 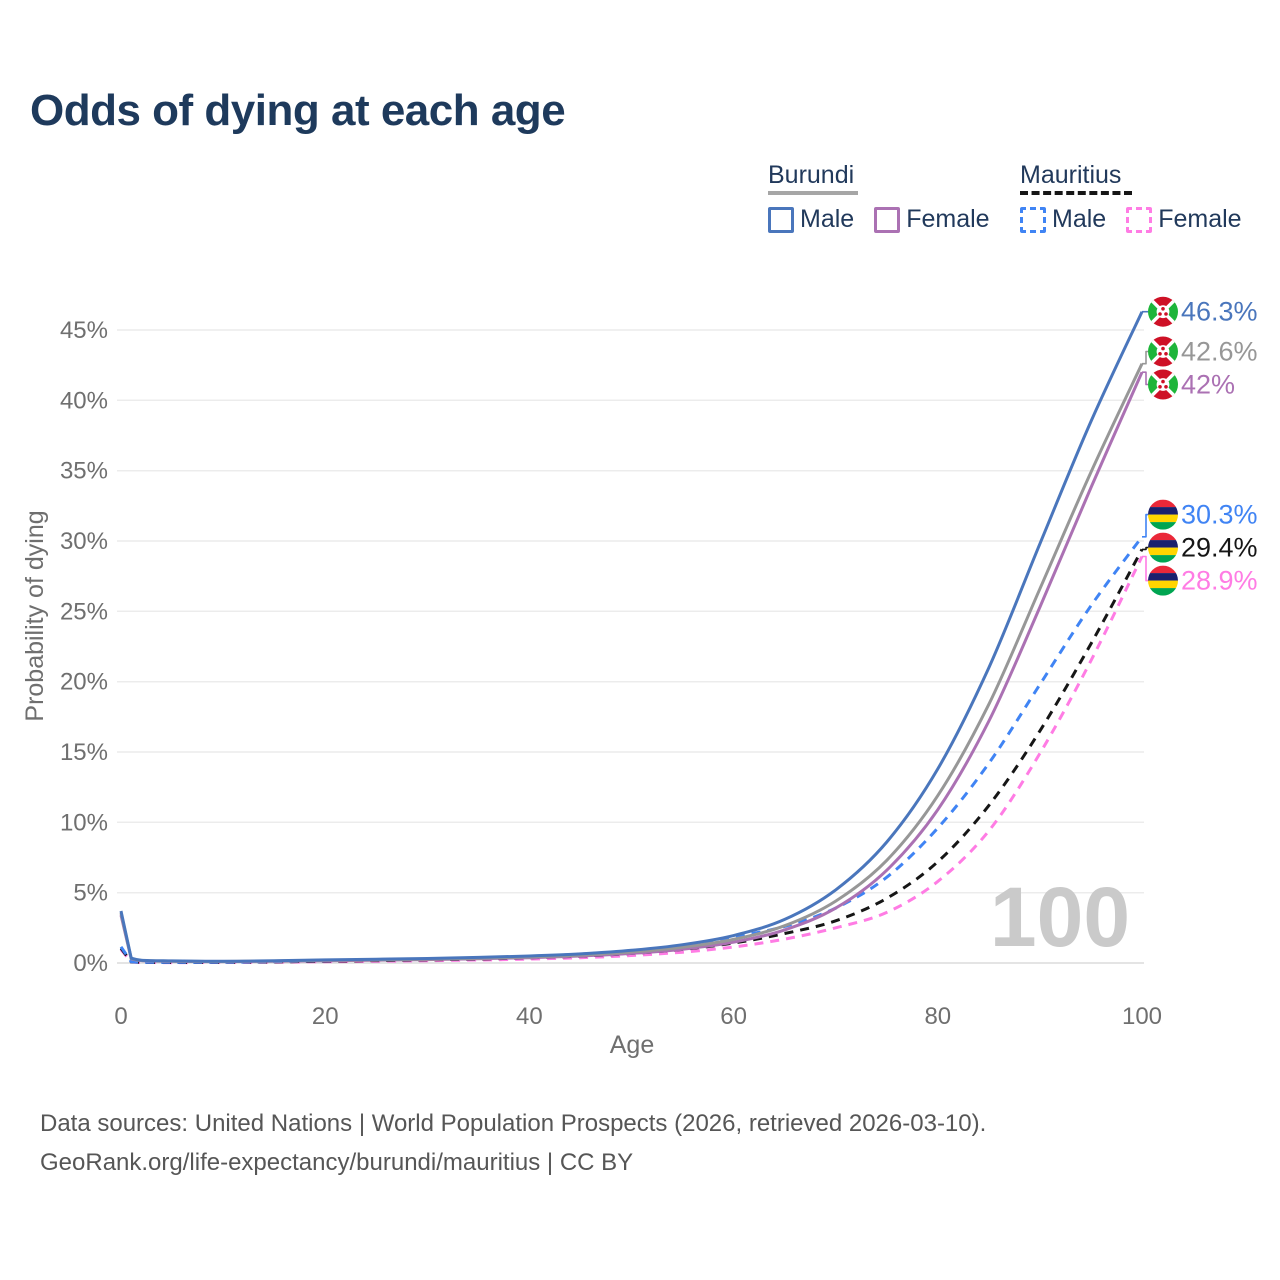 I want to click on end-value-label-mauritius-total: 29.4%, so click(x=1219, y=548).